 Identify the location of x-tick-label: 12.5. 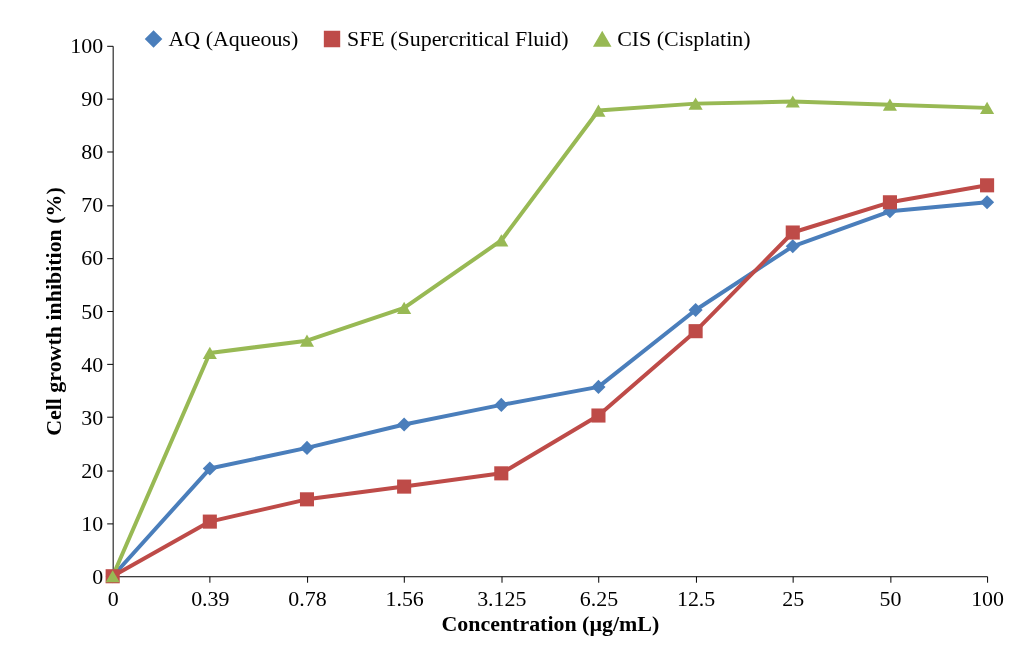
(696, 598).